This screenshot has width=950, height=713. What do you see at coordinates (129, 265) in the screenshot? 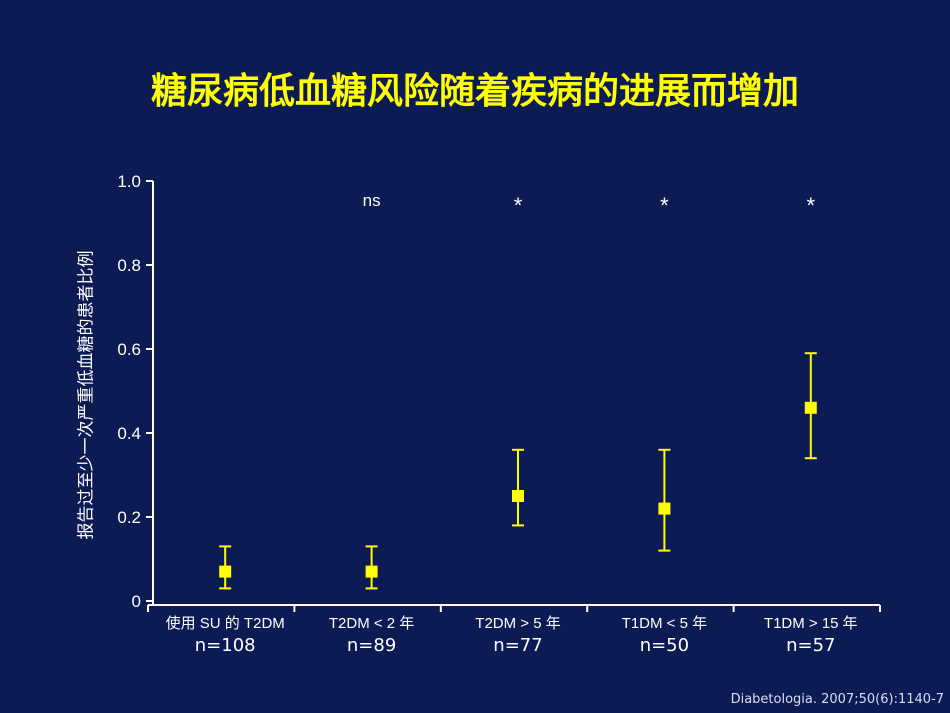
I see `y-tick-label: 0.8` at bounding box center [129, 265].